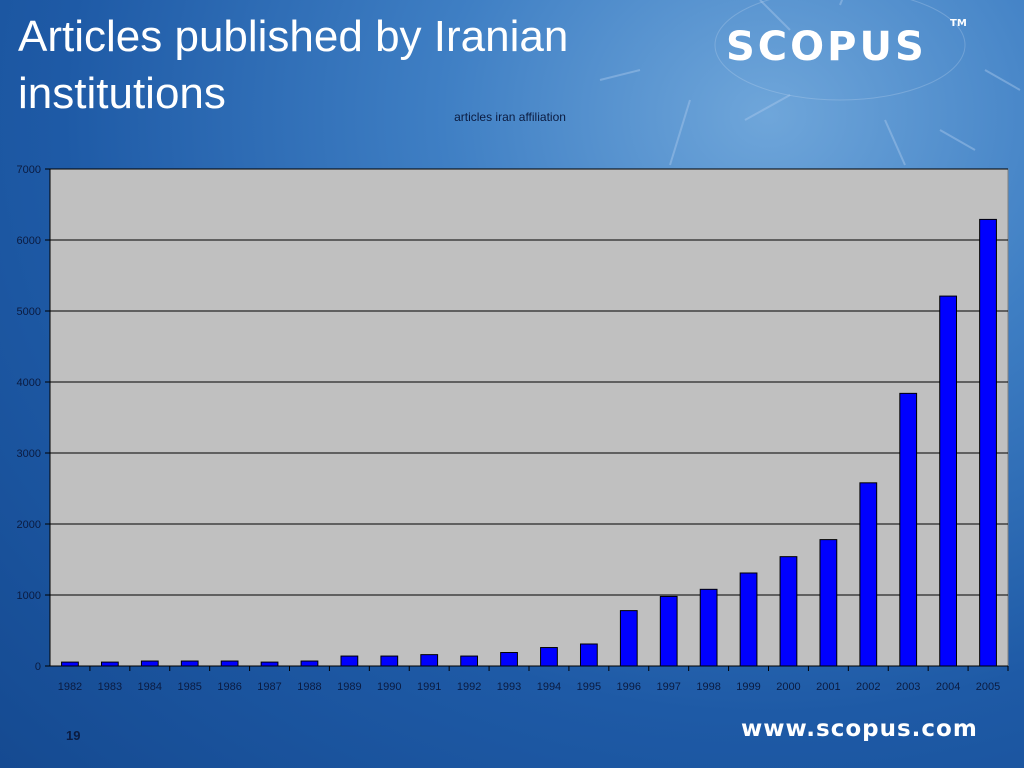  I want to click on page-number: 19, so click(73, 735).